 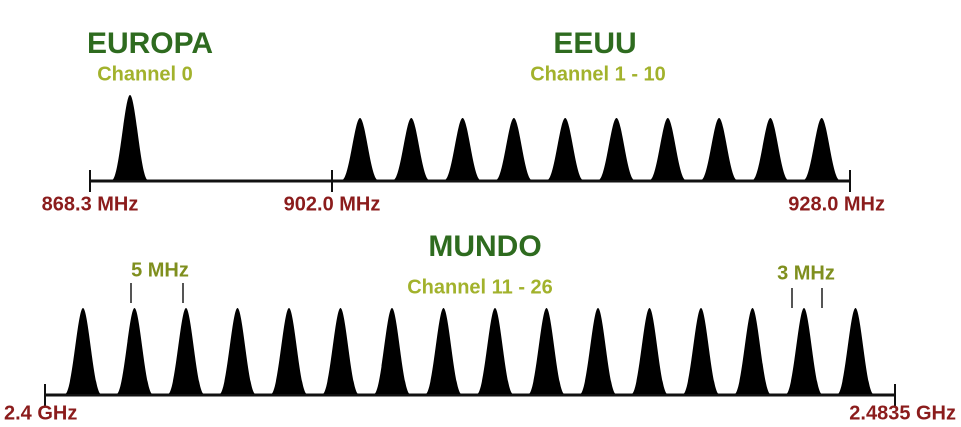 What do you see at coordinates (145, 74) in the screenshot?
I see `region-subtitle: Channel 0` at bounding box center [145, 74].